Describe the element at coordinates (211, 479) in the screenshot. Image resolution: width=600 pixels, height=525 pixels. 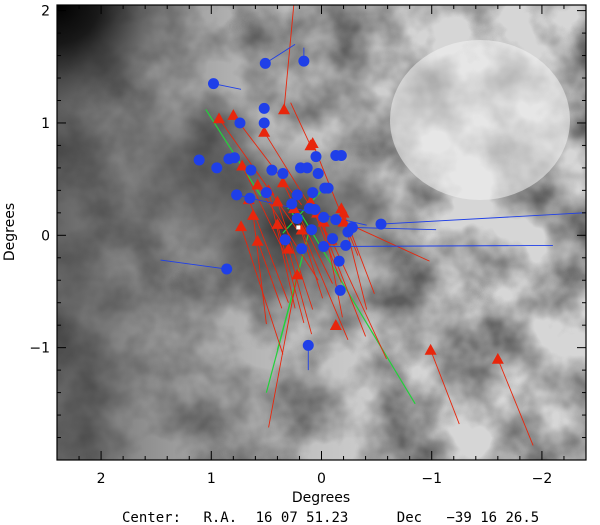
I see `x-tick-label: 1` at that location.